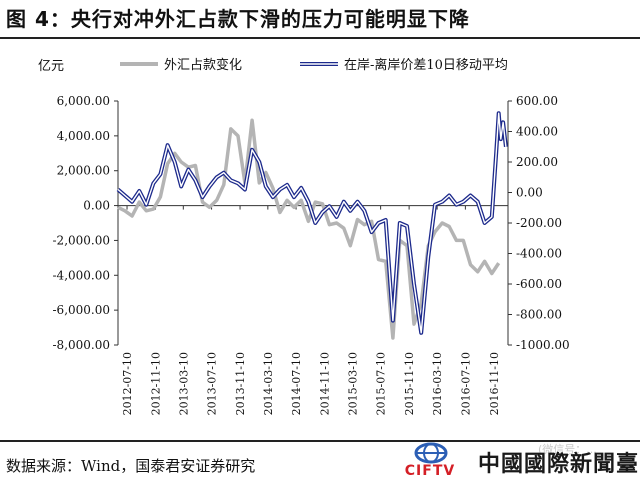 The image size is (640, 490). What do you see at coordinates (51, 66) in the screenshot?
I see `left-unit-label: 亿元` at bounding box center [51, 66].